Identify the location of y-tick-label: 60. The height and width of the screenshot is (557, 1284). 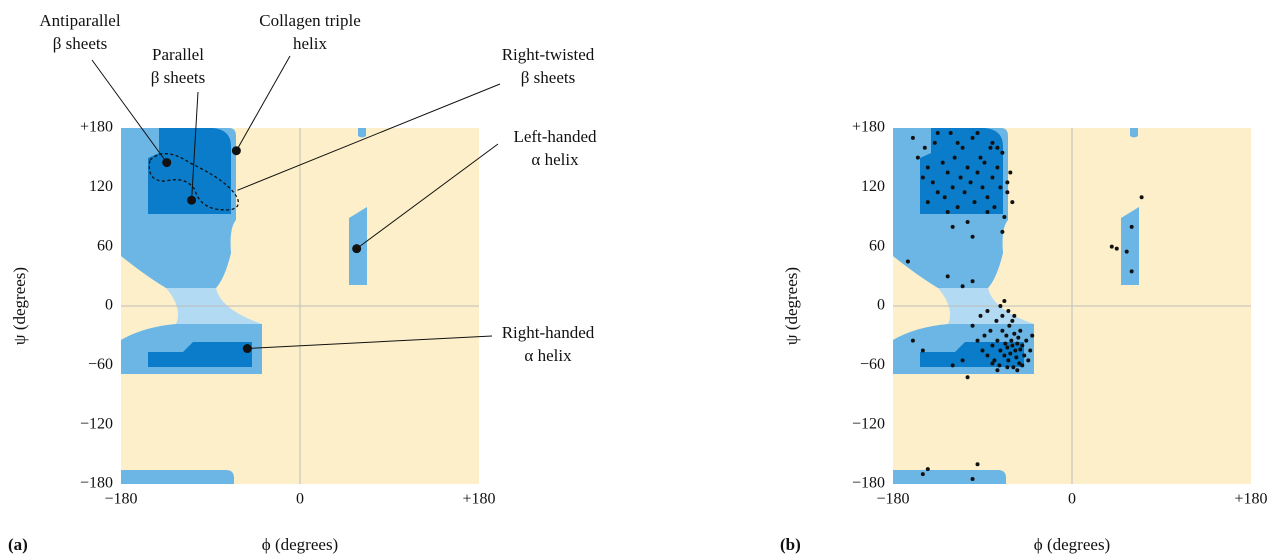
(877, 245).